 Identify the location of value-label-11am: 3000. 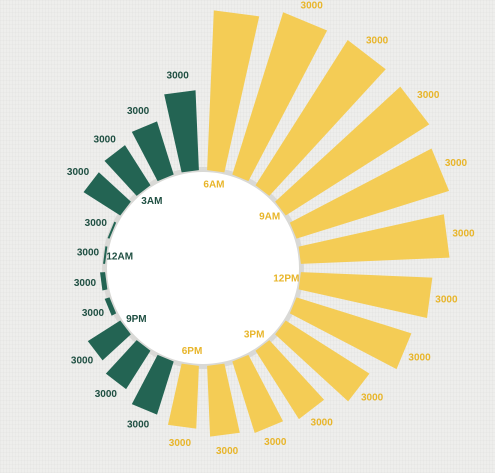
(463, 233).